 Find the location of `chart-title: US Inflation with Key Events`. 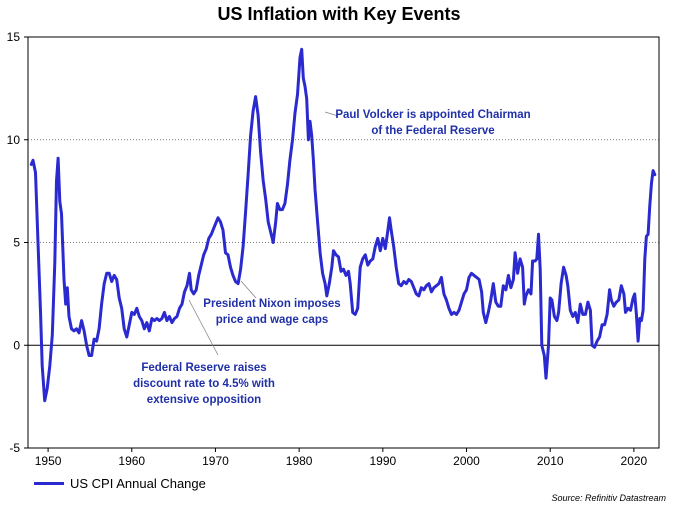

chart-title: US Inflation with Key Events is located at coordinates (339, 14).